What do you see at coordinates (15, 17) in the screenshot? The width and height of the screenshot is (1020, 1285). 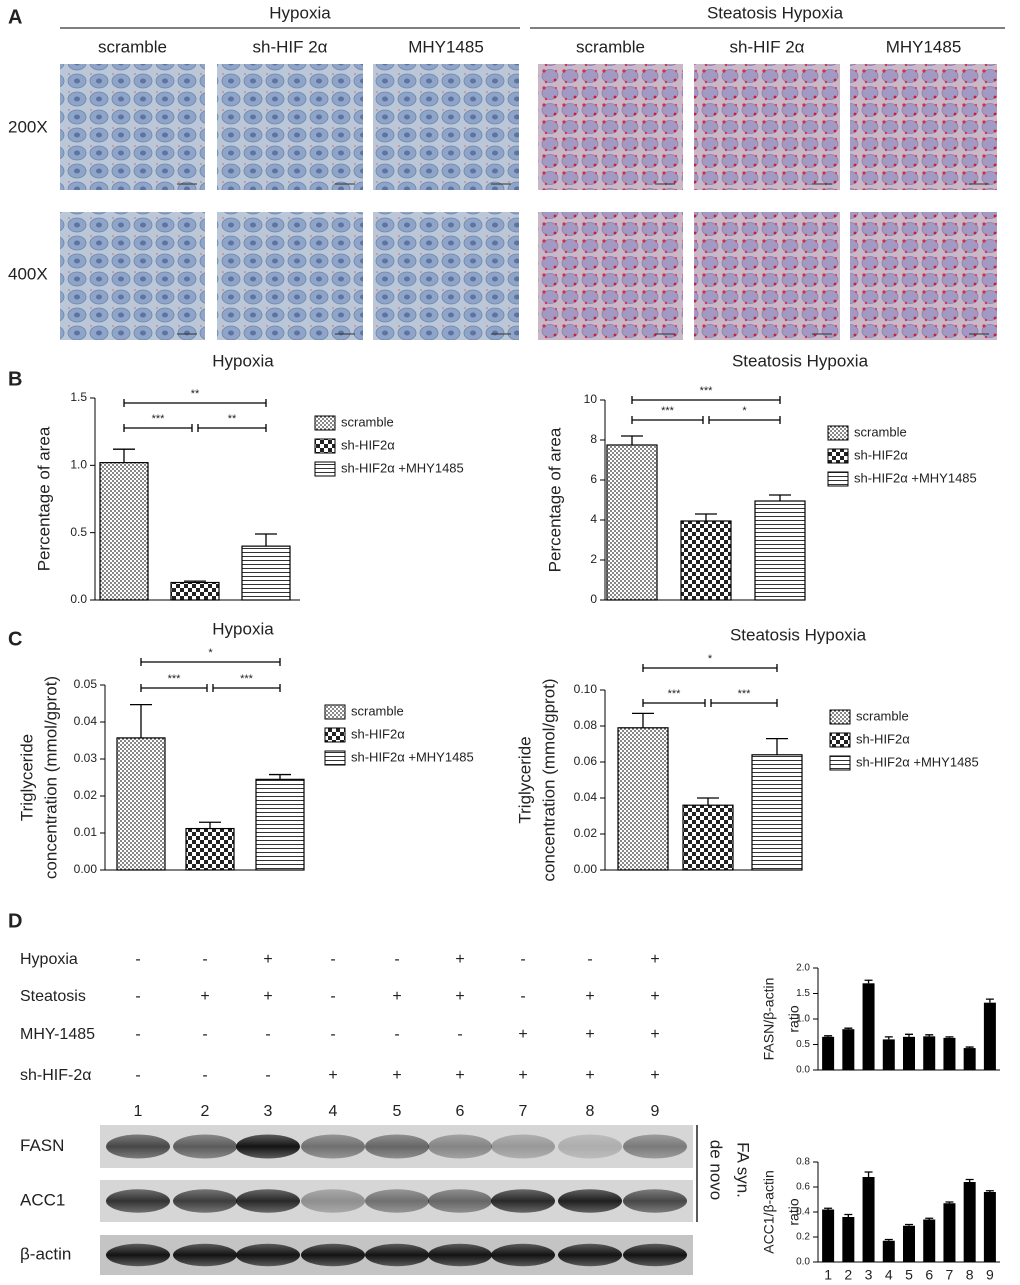 I see `panel-label: A` at bounding box center [15, 17].